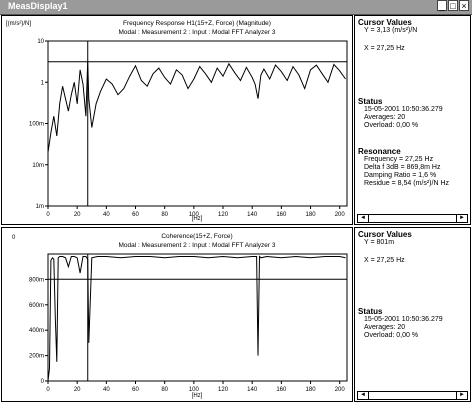 The height and width of the screenshot is (406, 472). What do you see at coordinates (340, 390) in the screenshot?
I see `bottom-xtick-label: 200` at bounding box center [340, 390].